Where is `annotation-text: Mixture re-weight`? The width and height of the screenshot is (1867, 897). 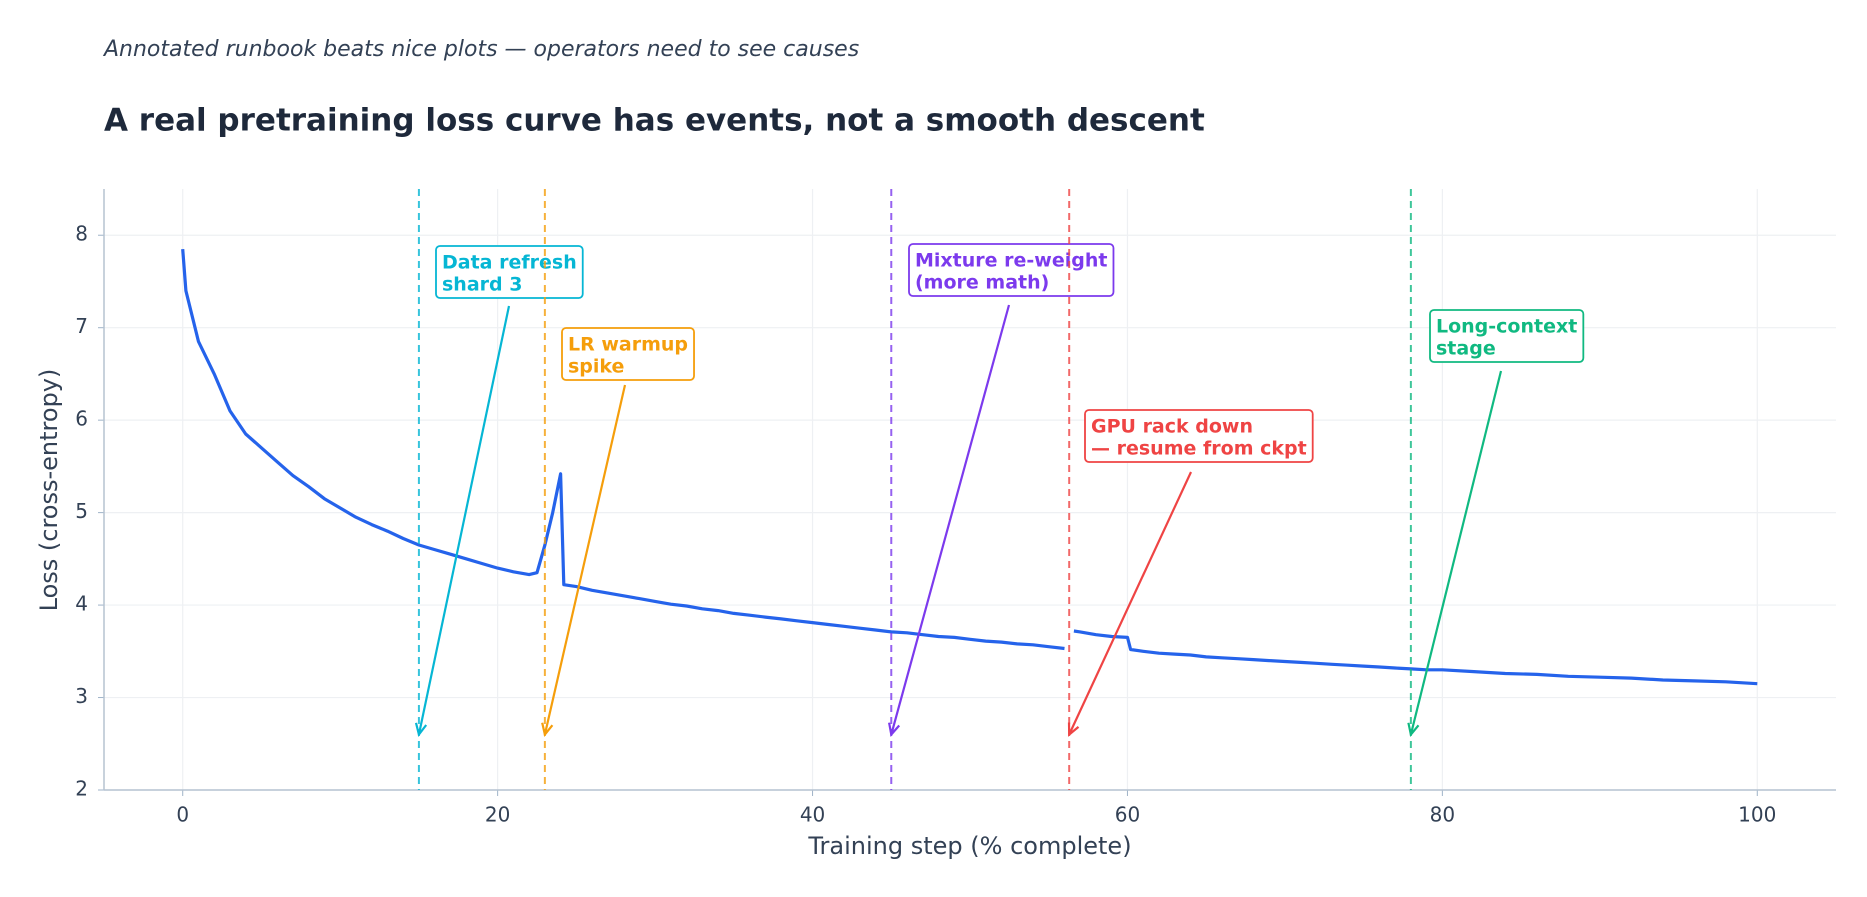 annotation-text: Mixture re-weight is located at coordinates (1011, 261).